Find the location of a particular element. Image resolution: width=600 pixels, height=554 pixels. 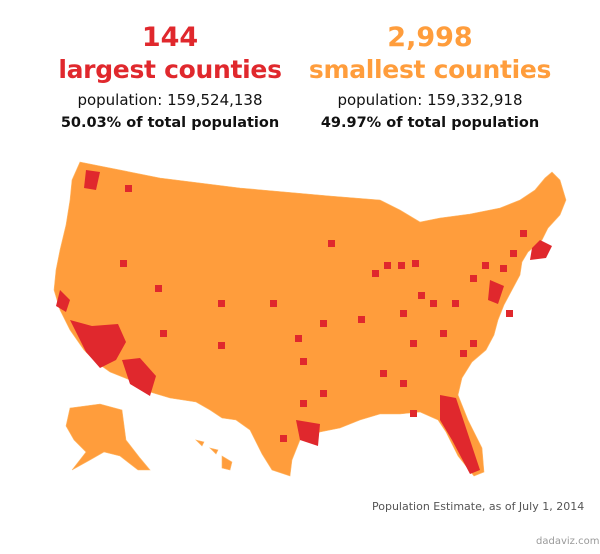

largest-label: largest counties is located at coordinates (170, 69).